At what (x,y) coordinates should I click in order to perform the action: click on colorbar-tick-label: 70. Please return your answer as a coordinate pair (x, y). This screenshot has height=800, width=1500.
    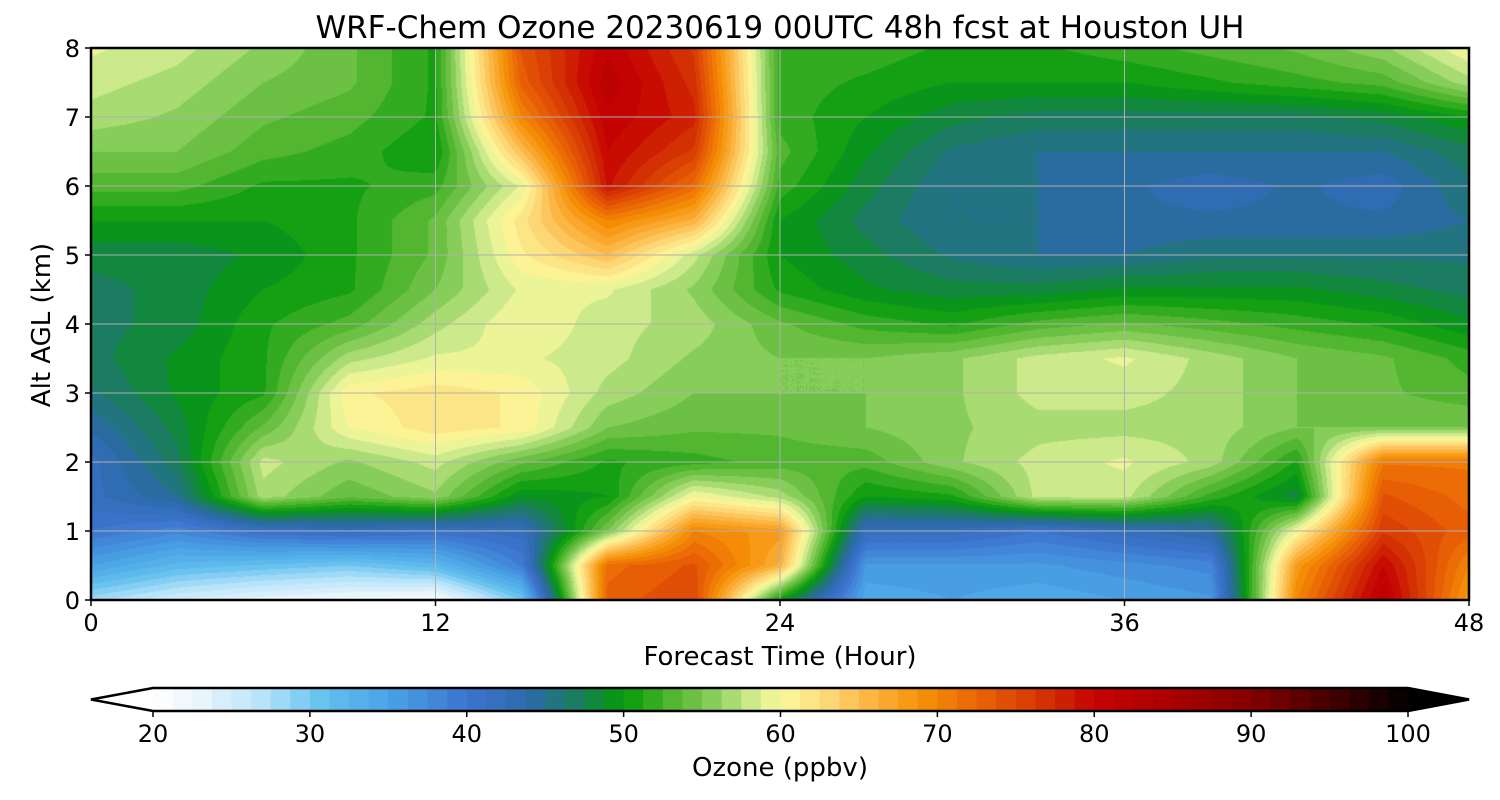
    Looking at the image, I should click on (937, 734).